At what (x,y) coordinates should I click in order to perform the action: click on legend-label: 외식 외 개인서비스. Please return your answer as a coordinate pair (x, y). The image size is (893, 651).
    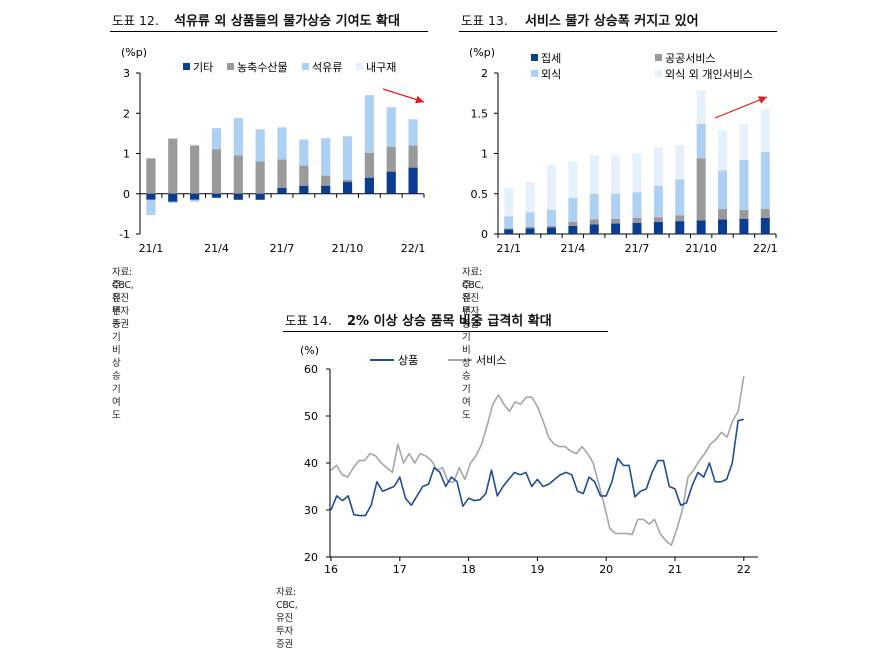
    Looking at the image, I should click on (709, 74).